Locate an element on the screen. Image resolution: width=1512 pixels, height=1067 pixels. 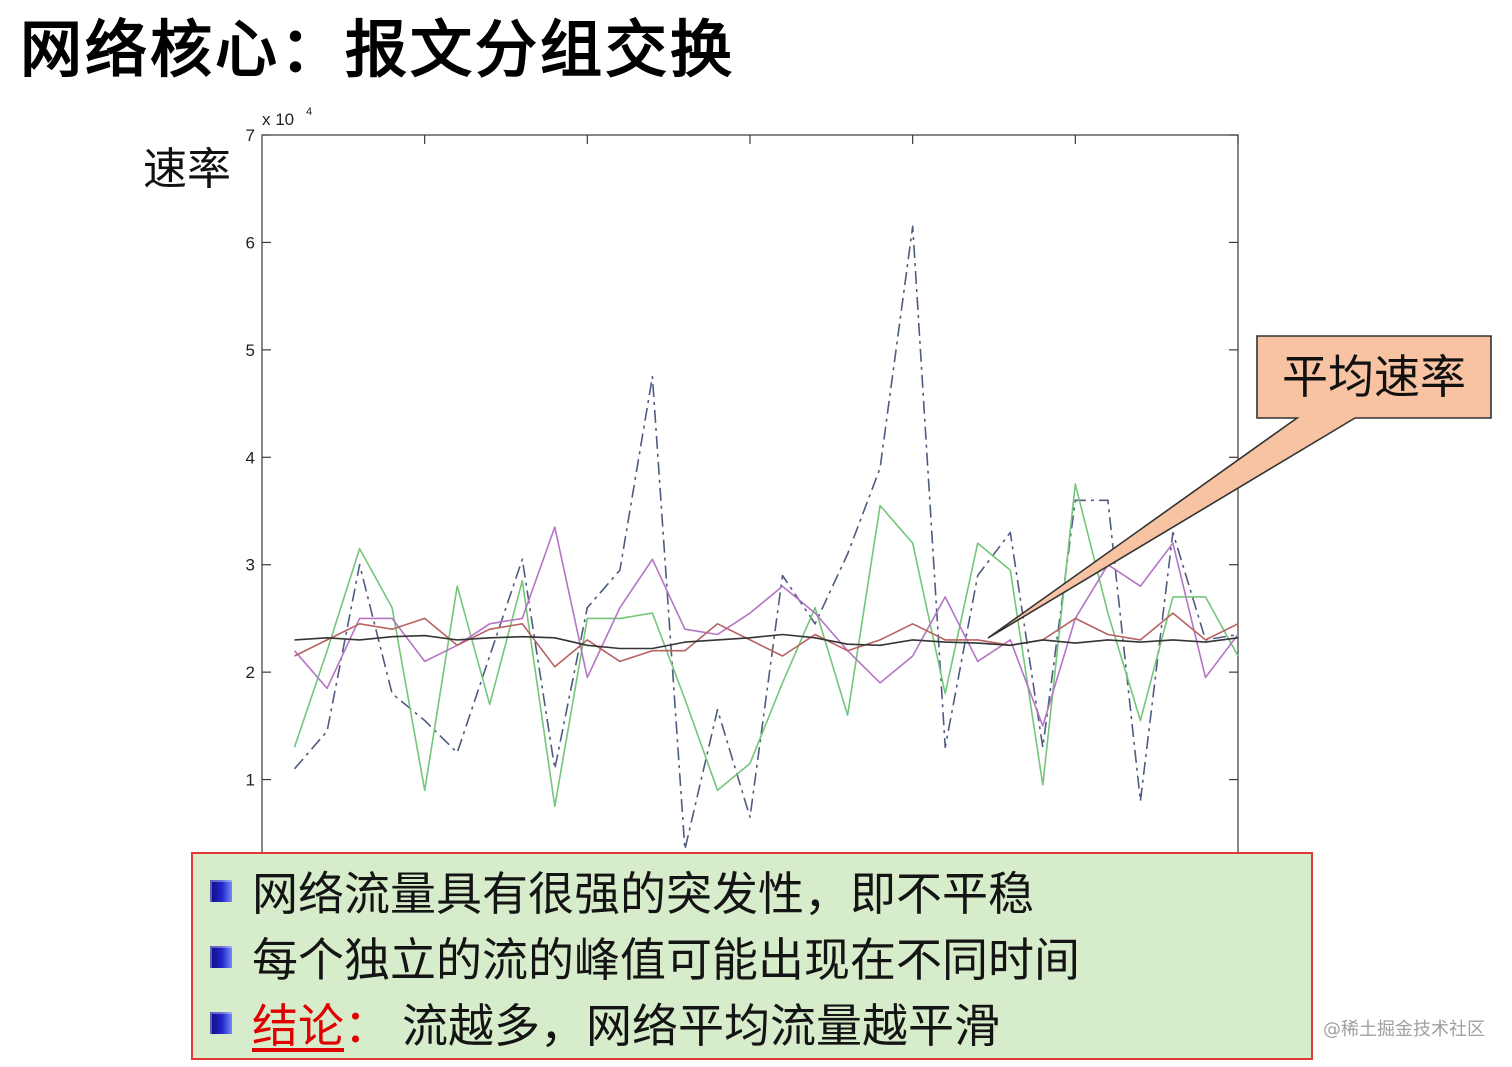
conclusion-colon: ： is located at coordinates (367, 1026).